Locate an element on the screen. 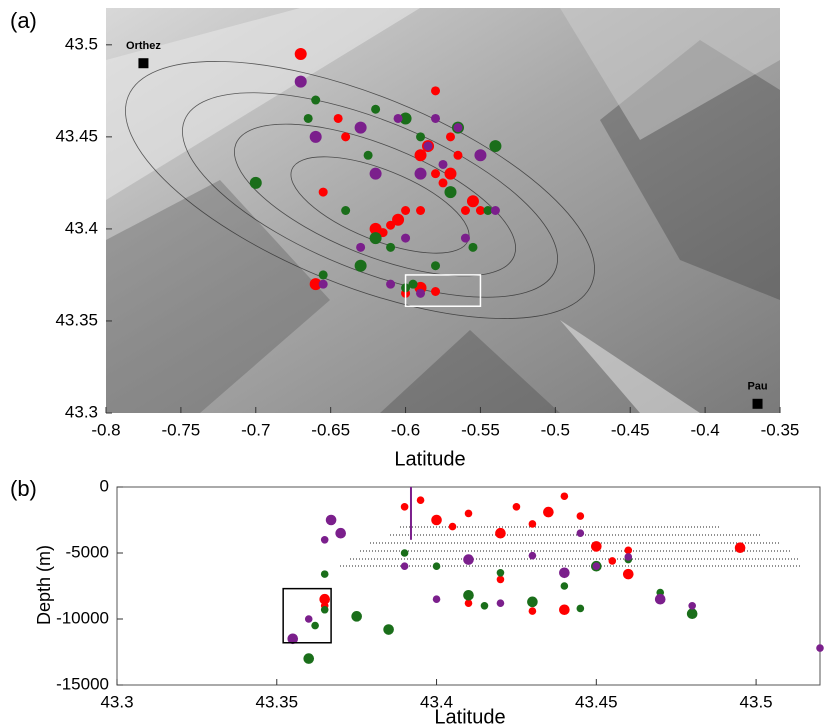 This screenshot has height=727, width=826. place-label: Pau is located at coordinates (757, 387).